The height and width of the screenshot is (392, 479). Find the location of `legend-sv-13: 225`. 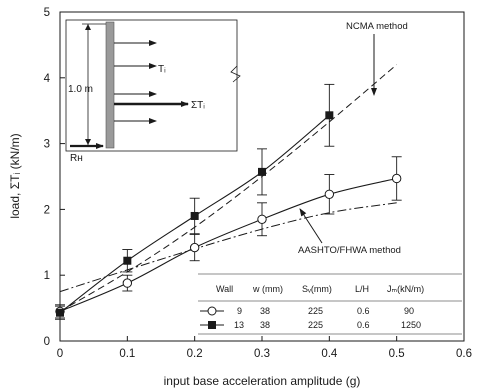

legend-sv-13: 225 is located at coordinates (315, 325).